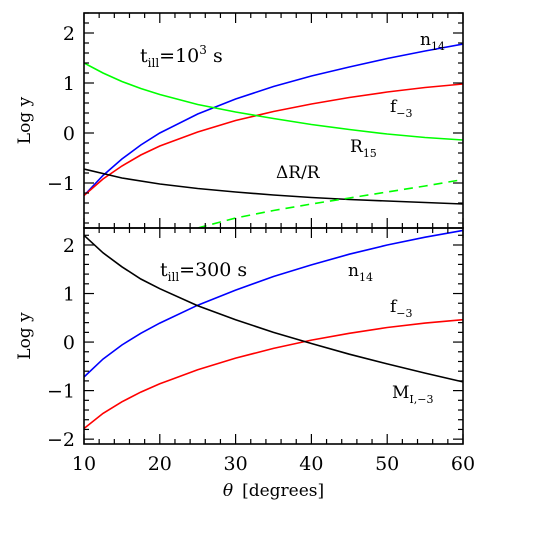  I want to click on series-label-R: R15, so click(363, 148).